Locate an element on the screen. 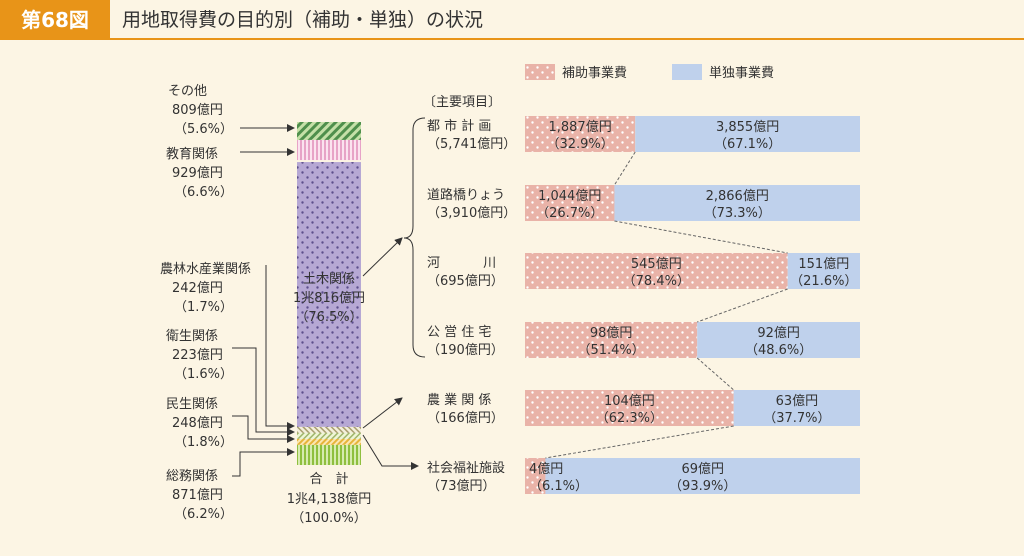 This screenshot has width=1024, height=556. subsidy-pct: （6.1%） is located at coordinates (558, 486).